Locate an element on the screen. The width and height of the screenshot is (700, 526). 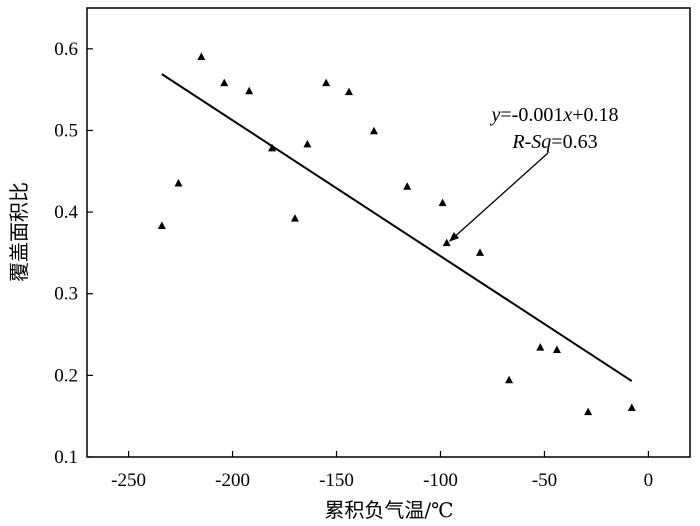
x-tick-label: -50 is located at coordinates (544, 480).